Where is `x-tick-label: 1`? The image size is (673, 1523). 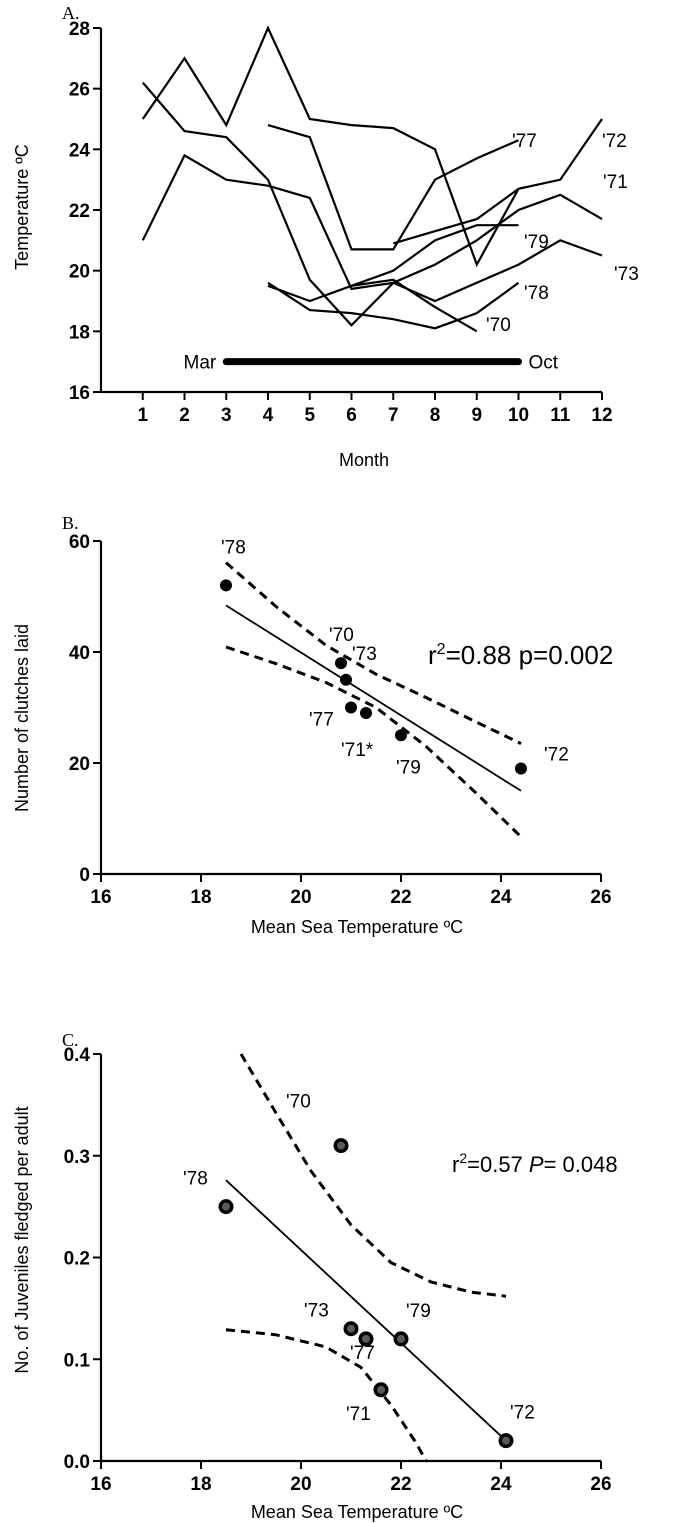 x-tick-label: 1 is located at coordinates (142, 415).